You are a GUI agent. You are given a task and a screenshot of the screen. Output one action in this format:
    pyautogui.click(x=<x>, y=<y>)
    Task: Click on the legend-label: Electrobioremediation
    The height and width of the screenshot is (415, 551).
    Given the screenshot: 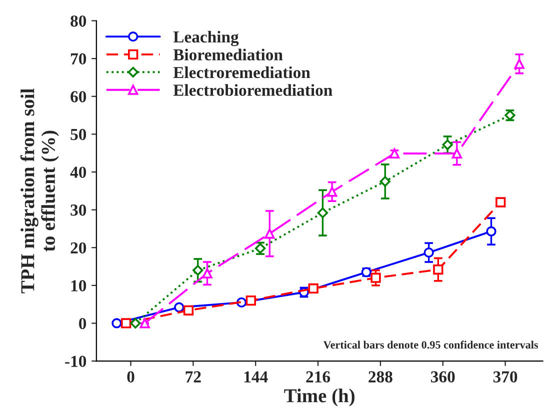 What is the action you would take?
    pyautogui.click(x=252, y=90)
    